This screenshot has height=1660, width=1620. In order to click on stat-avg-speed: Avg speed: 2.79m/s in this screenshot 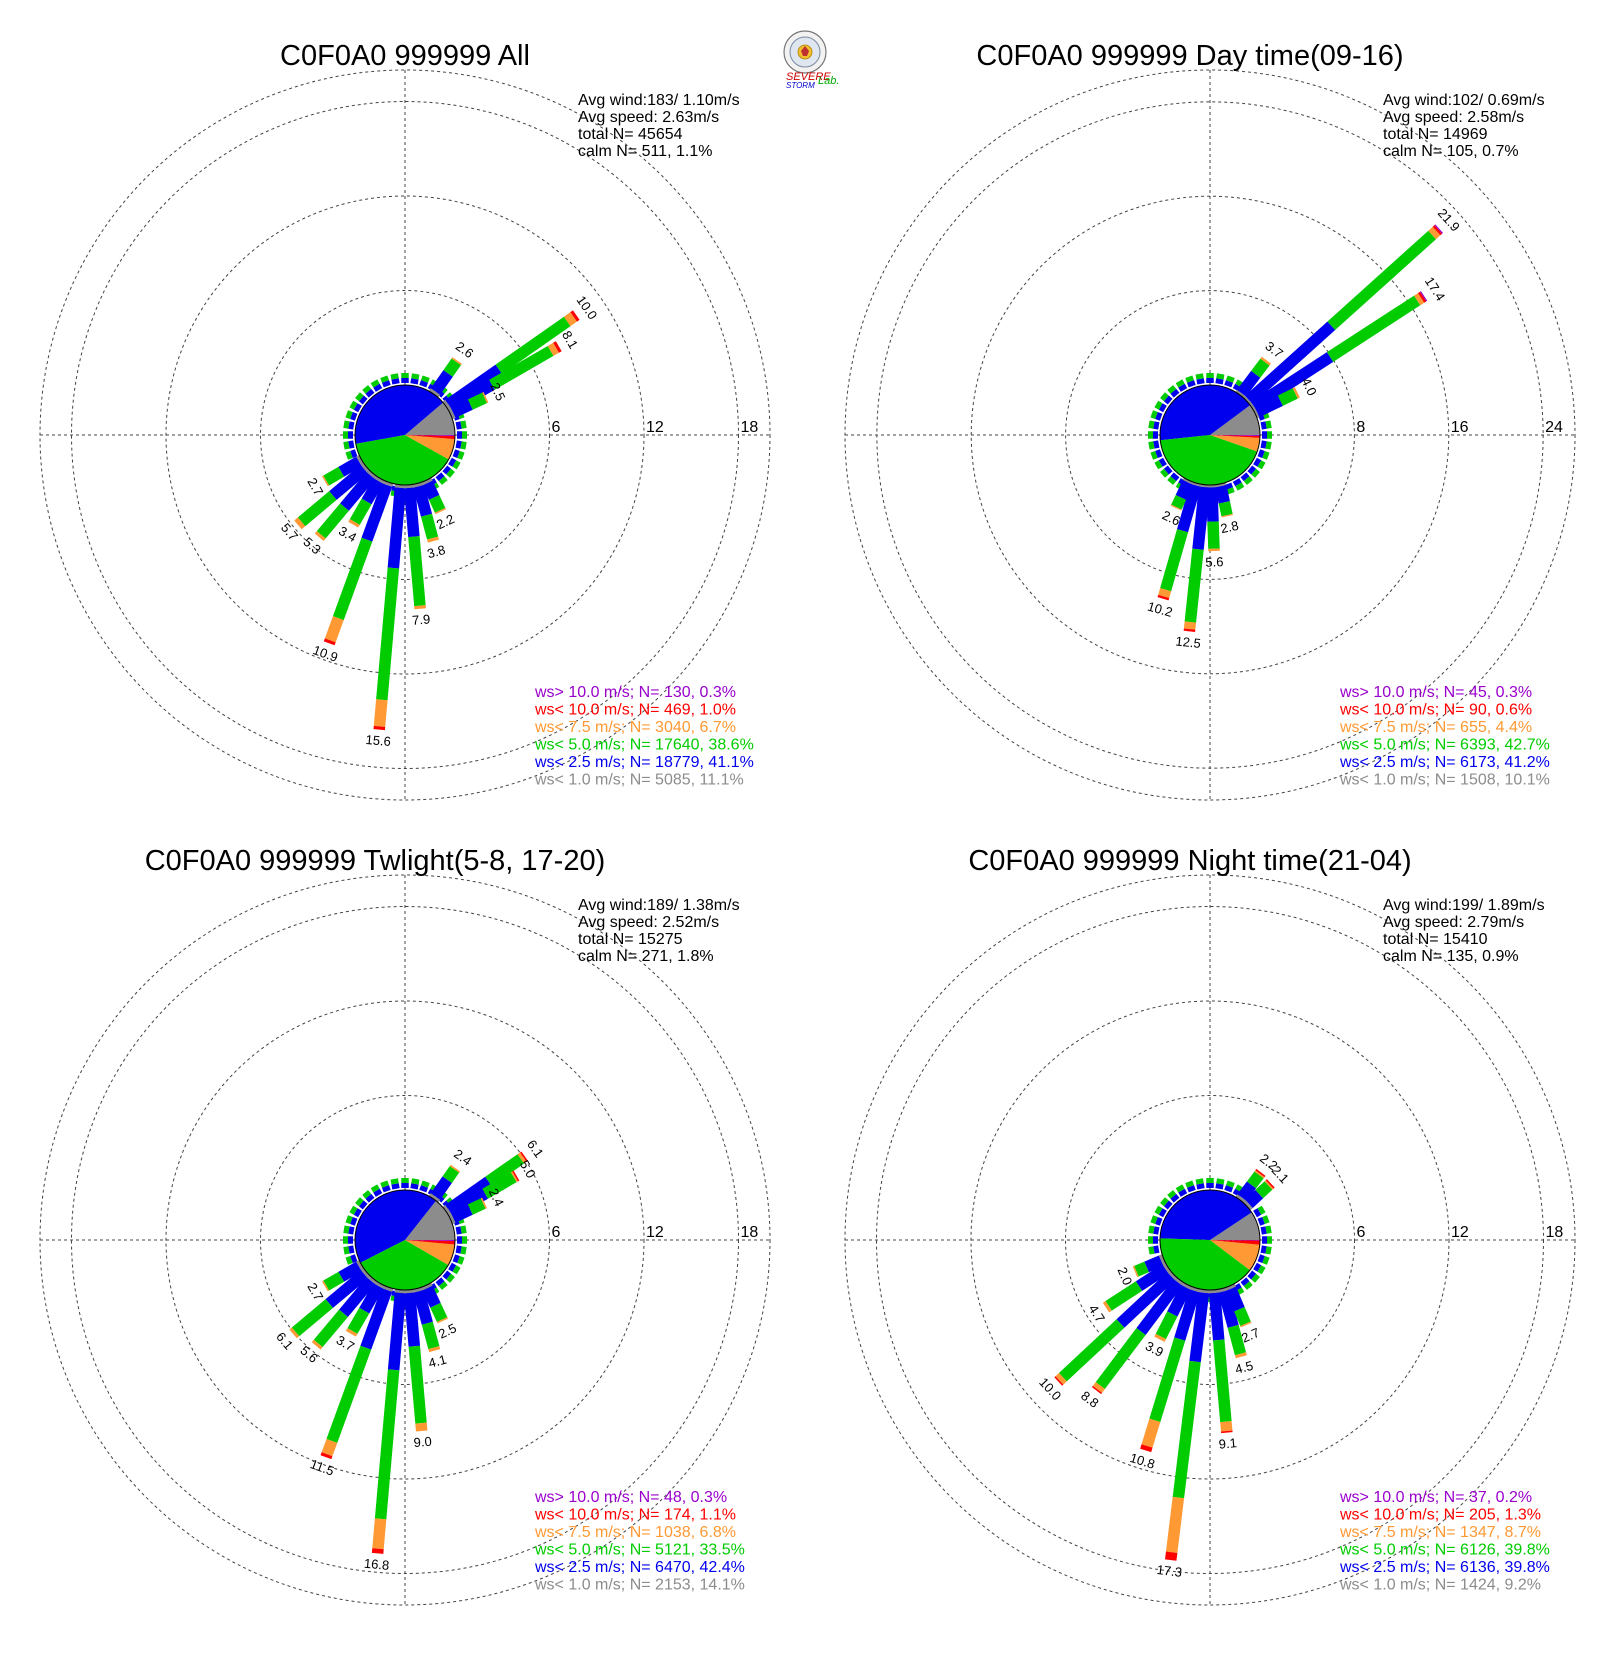, I will do `click(1453, 922)`.